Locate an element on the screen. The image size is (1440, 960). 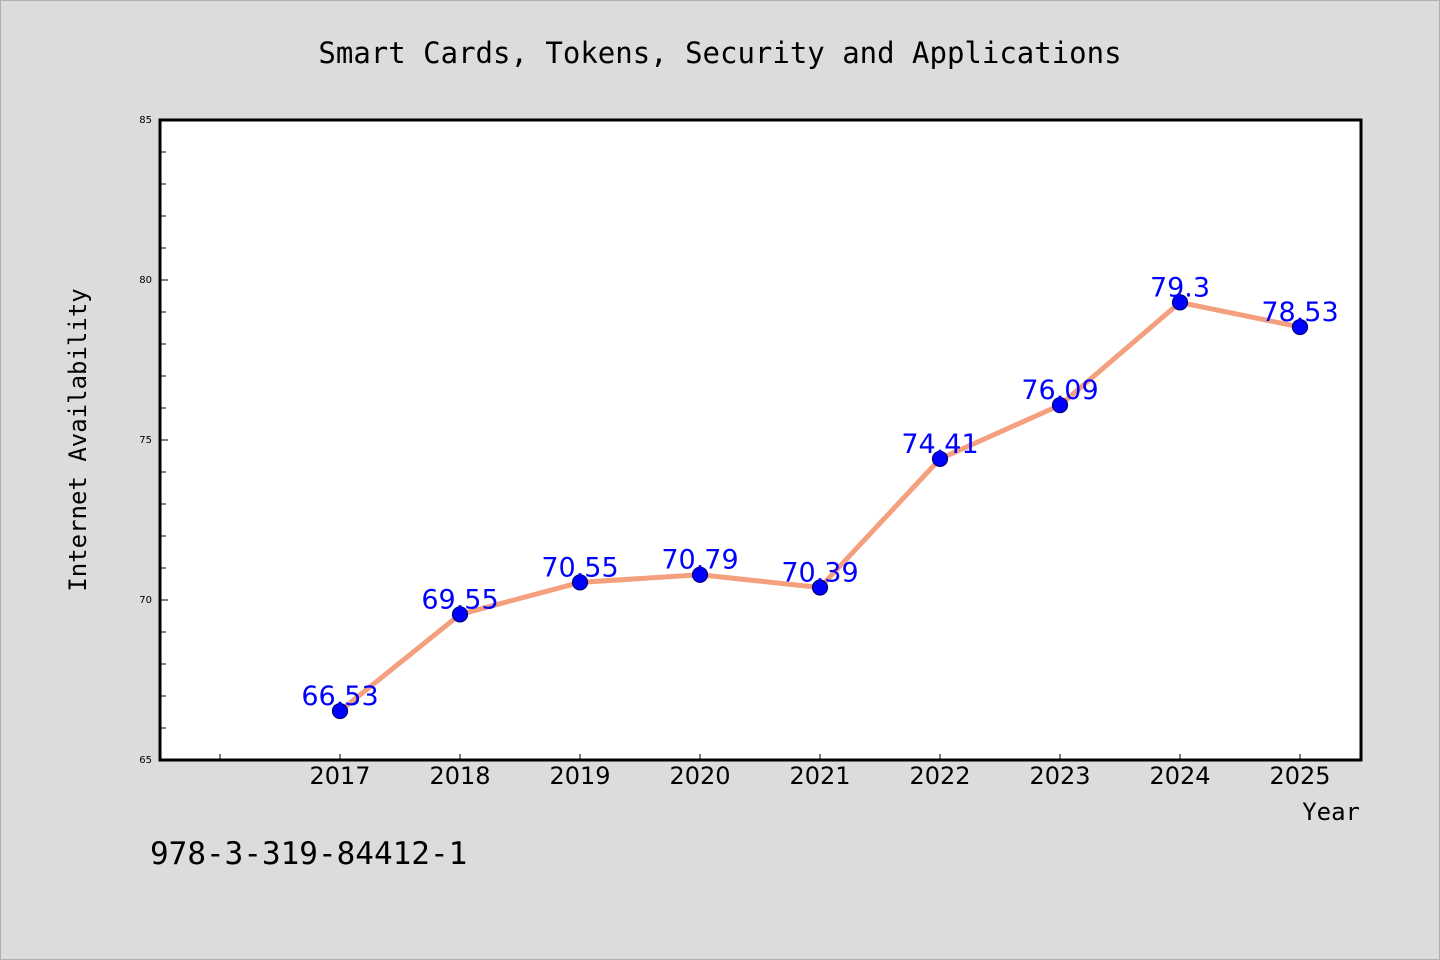
data-label: 74.41 is located at coordinates (939, 444).